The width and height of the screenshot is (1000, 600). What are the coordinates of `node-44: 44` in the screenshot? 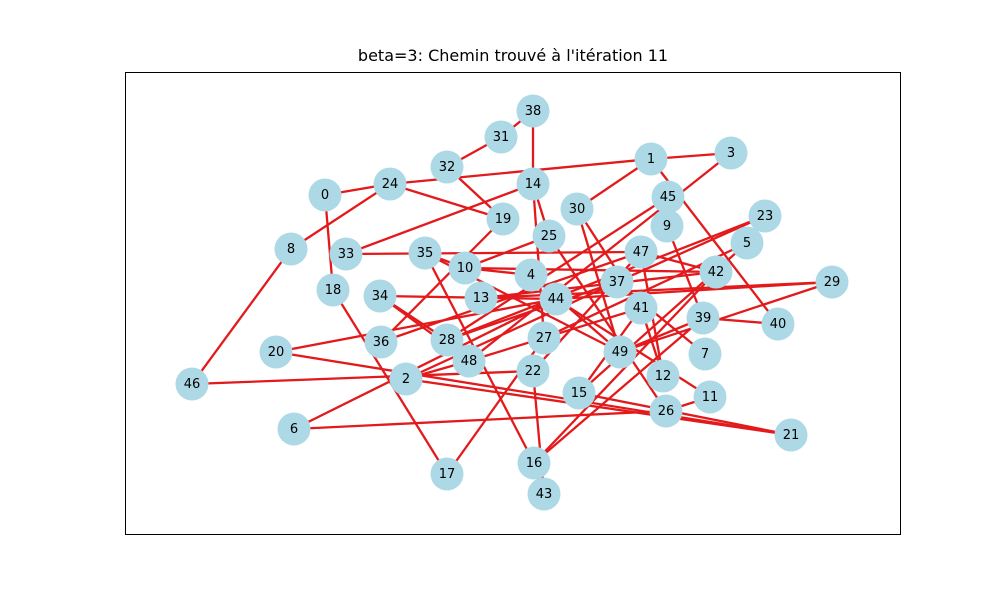 It's located at (556, 299).